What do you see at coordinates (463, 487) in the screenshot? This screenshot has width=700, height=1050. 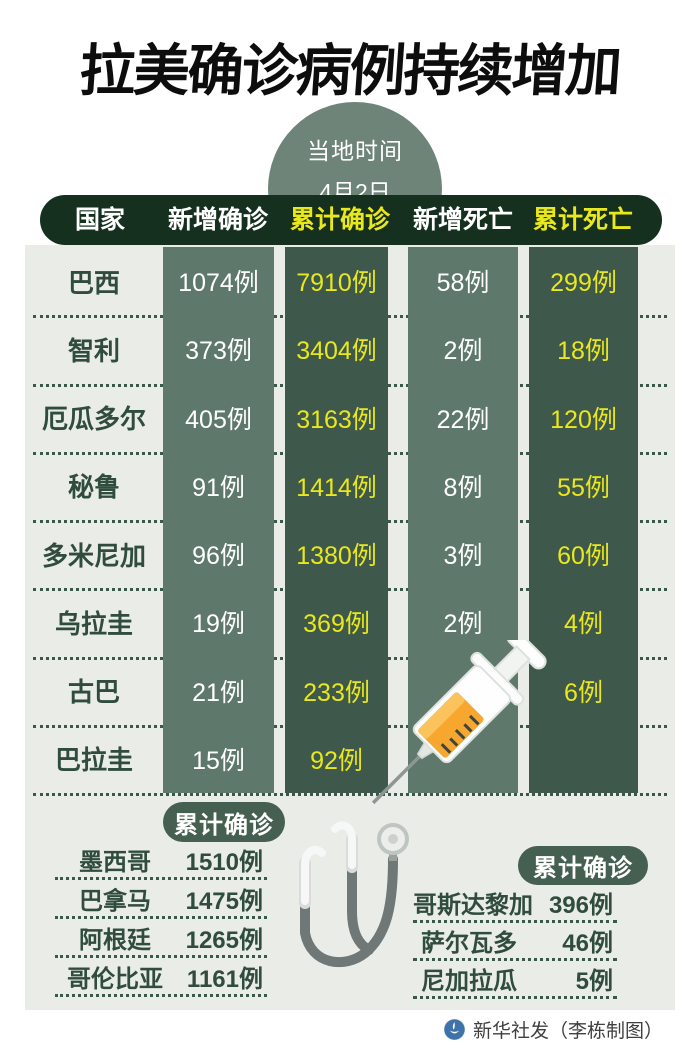 I see `value-cell: 8例` at bounding box center [463, 487].